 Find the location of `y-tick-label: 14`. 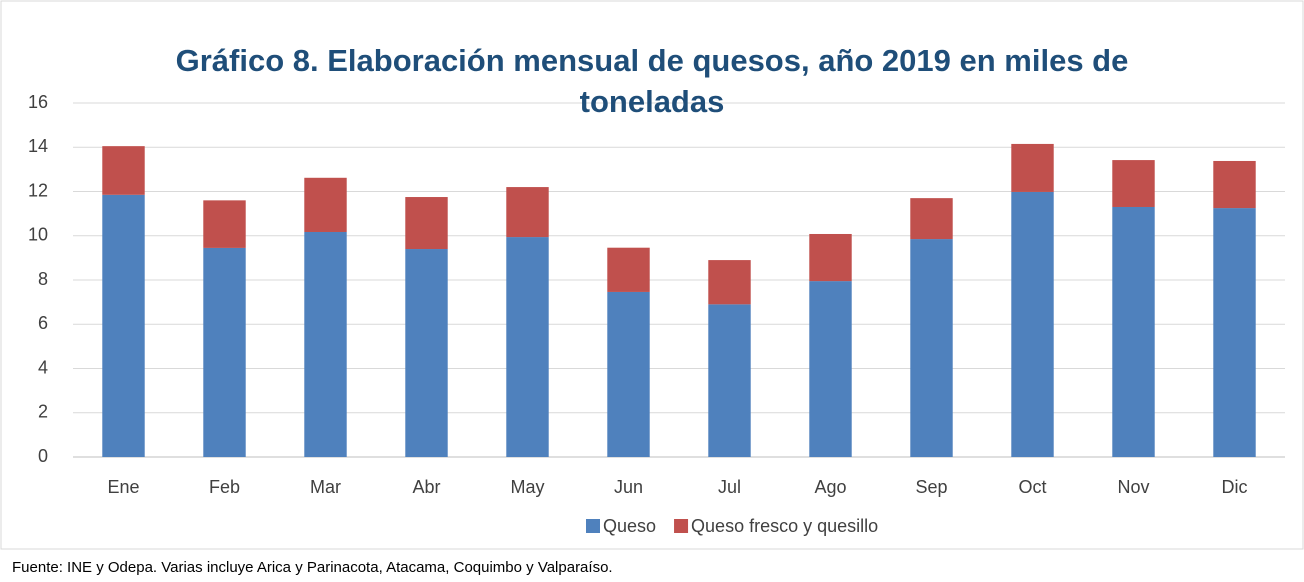

y-tick-label: 14 is located at coordinates (38, 146).